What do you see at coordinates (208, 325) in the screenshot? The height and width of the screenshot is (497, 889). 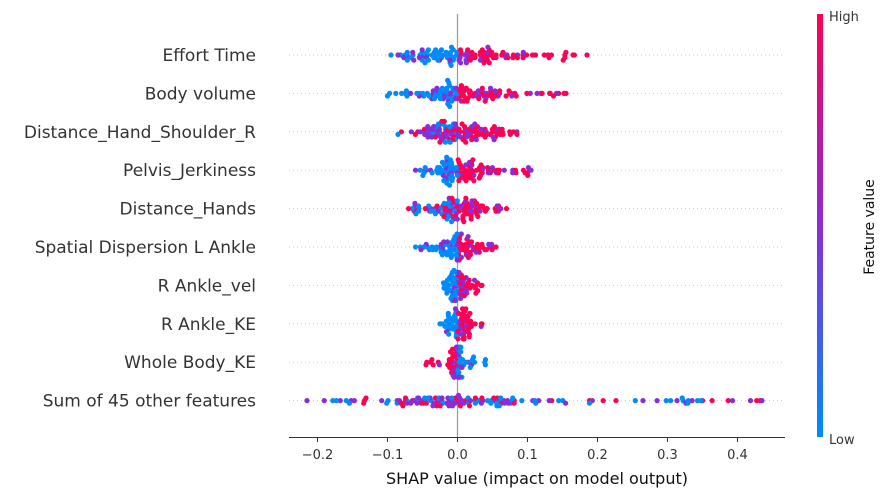 I see `feature-label: R Ankle_KE` at bounding box center [208, 325].